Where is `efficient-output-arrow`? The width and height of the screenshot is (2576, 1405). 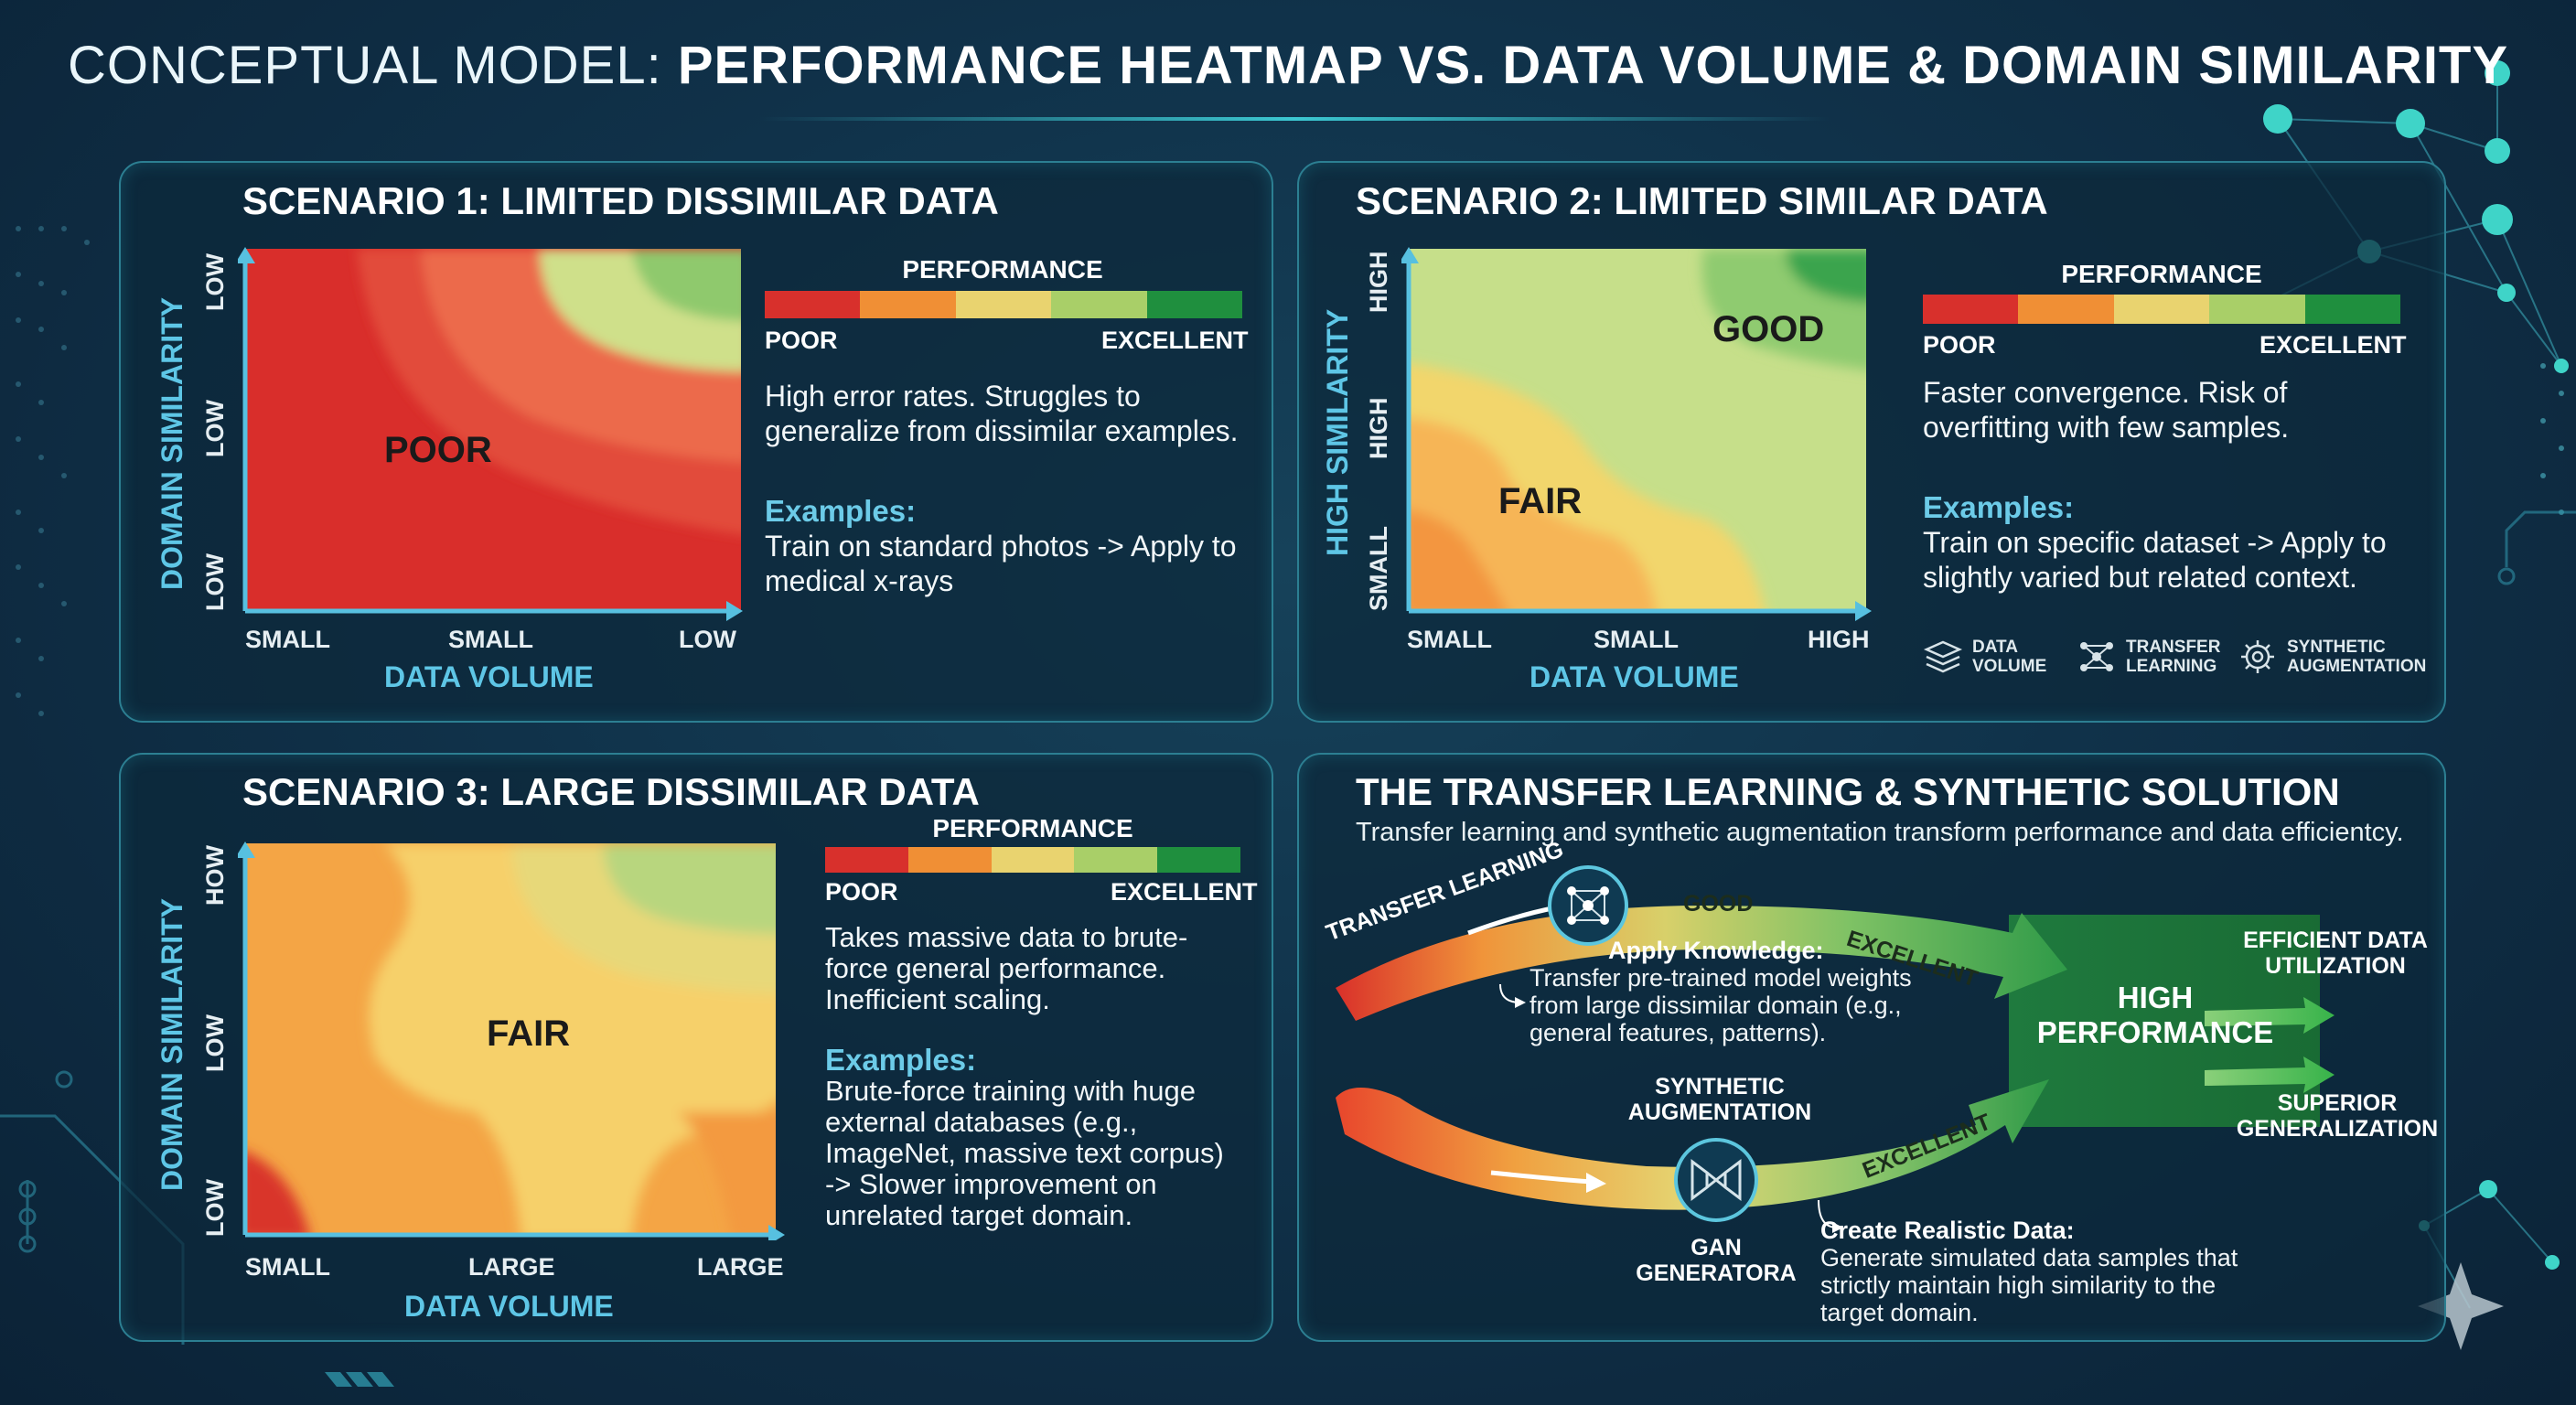
efficient-output-arrow is located at coordinates (2269, 1015).